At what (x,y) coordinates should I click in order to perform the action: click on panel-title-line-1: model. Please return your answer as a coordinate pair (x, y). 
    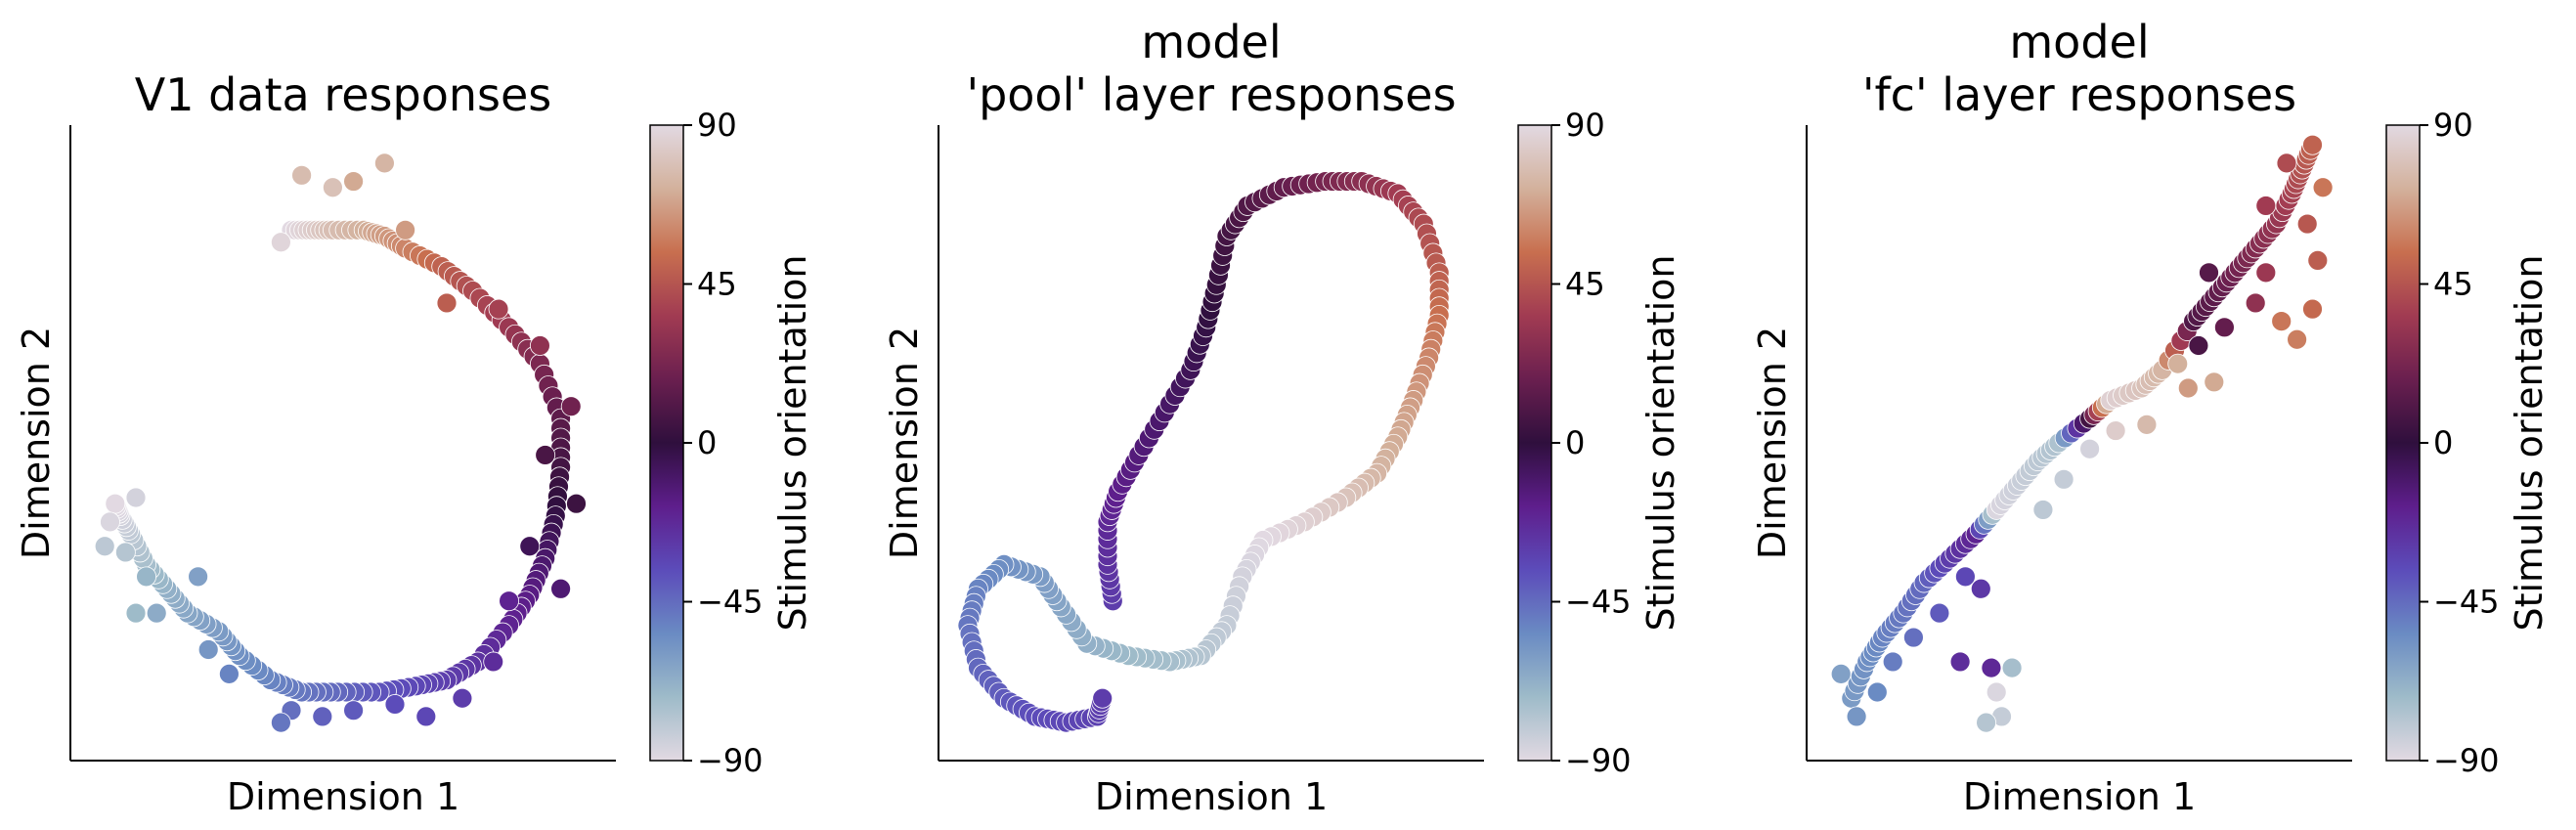
    Looking at the image, I should click on (2079, 42).